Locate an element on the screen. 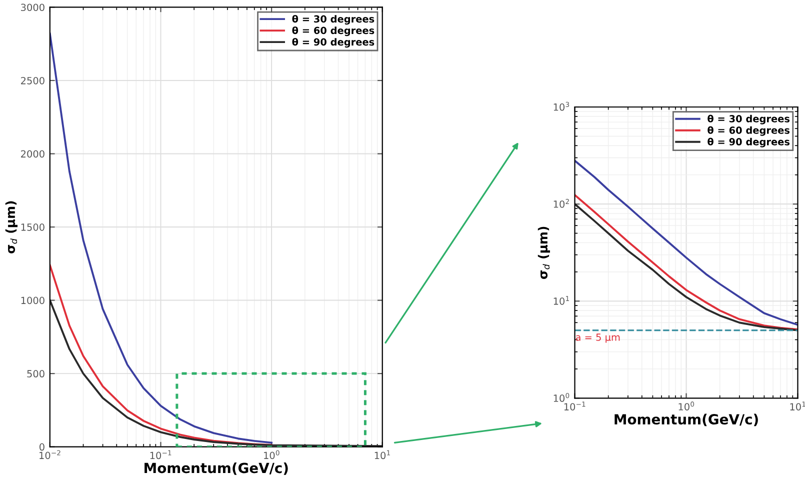 The image size is (805, 482). ref-line-label: a = 5 μm is located at coordinates (598, 338).